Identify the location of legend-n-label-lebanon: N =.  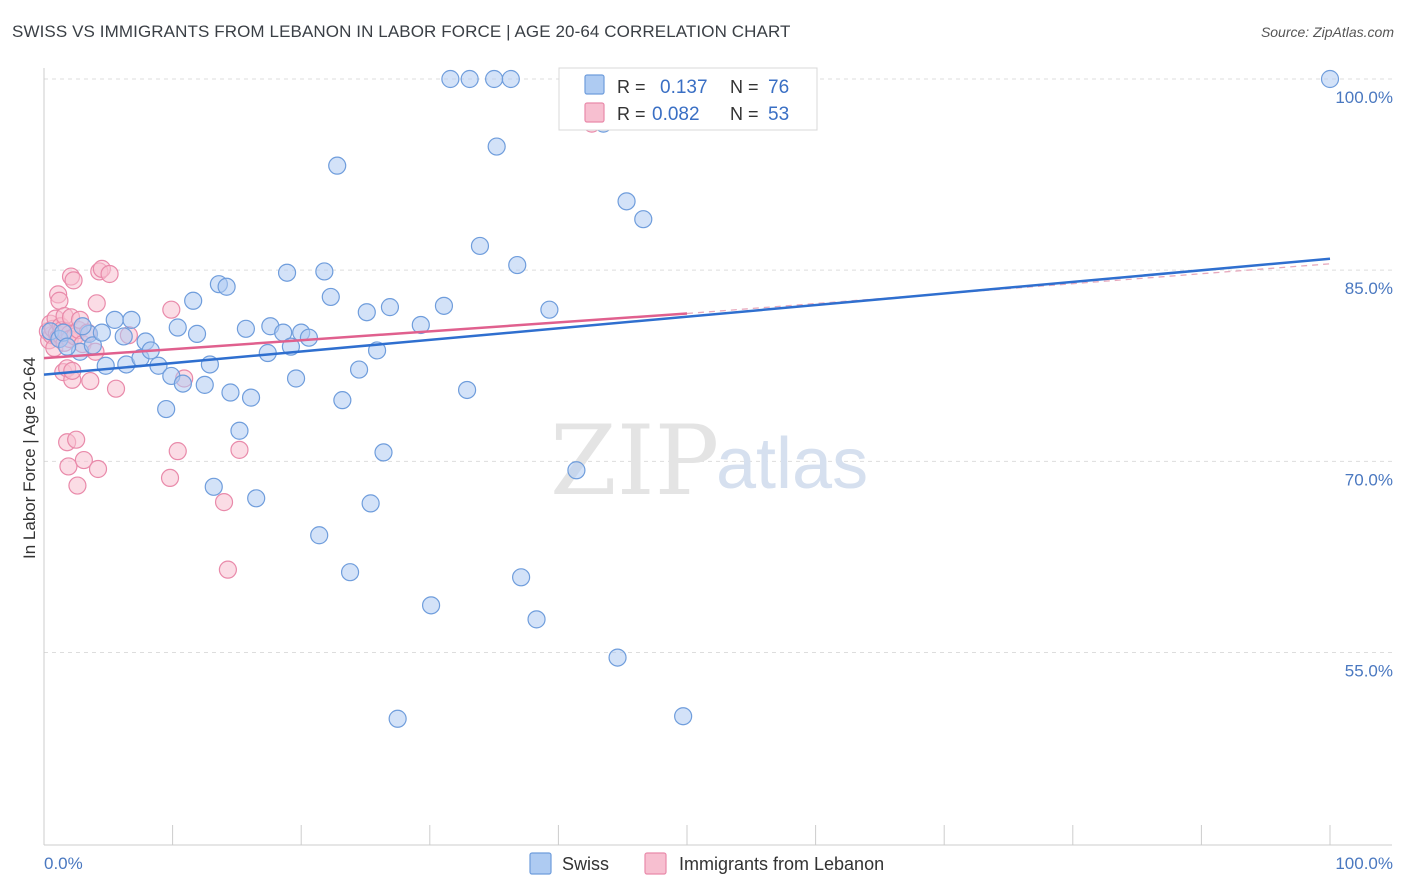
(744, 114).